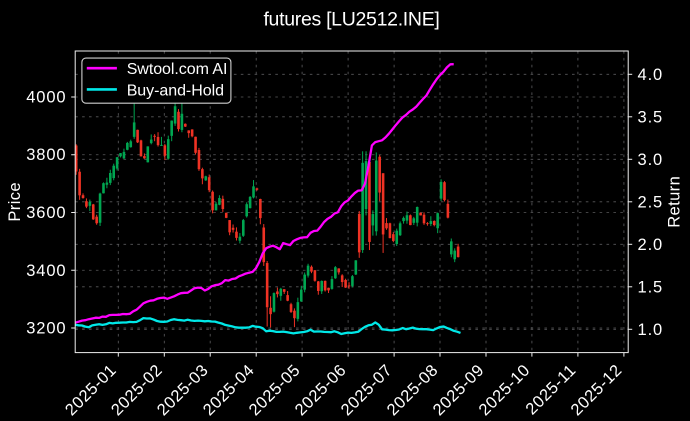  Describe the element at coordinates (651, 245) in the screenshot. I see `svg-text: 2.0` at that location.